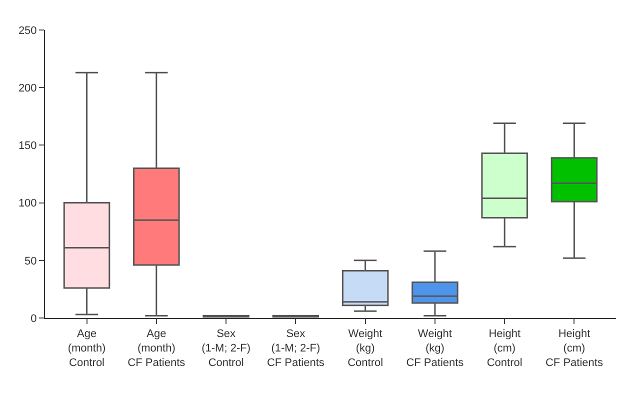 Image resolution: width=641 pixels, height=398 pixels. Describe the element at coordinates (157, 348) in the screenshot. I see `x-tick-label: Age (month) CF Patients` at that location.